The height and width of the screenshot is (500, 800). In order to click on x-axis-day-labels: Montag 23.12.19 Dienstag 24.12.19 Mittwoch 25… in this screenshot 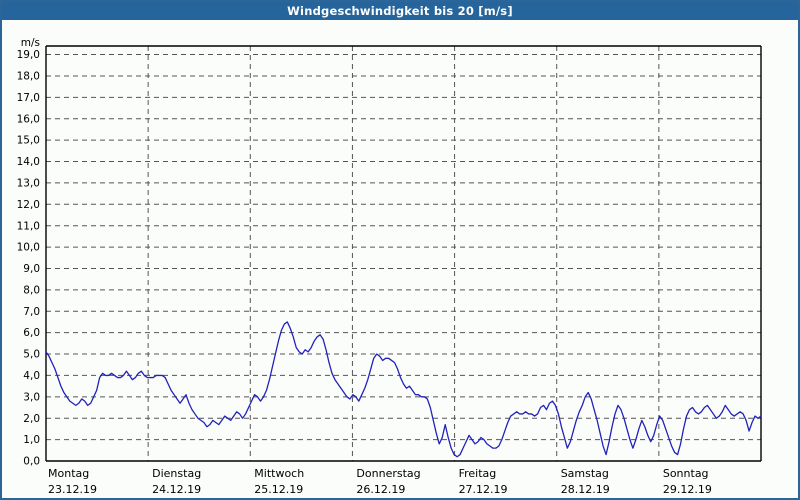, I will do `click(380, 481)`.